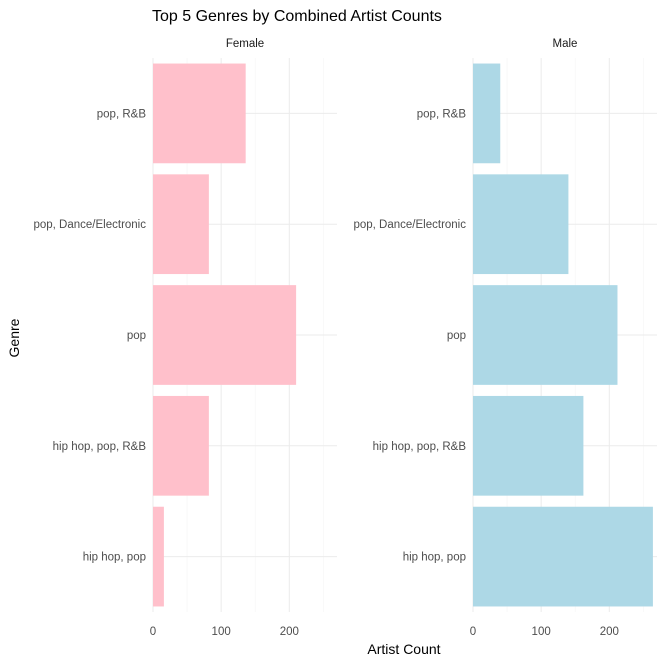 The width and height of the screenshot is (664, 664). I want to click on facet-label: Male, so click(565, 44).